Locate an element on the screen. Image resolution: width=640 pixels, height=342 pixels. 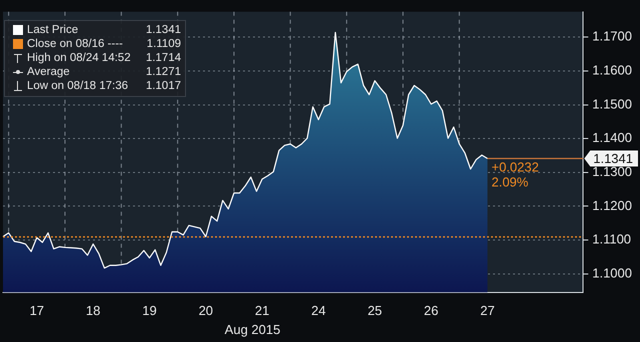
y-tick-label: 1.1000 is located at coordinates (612, 272).